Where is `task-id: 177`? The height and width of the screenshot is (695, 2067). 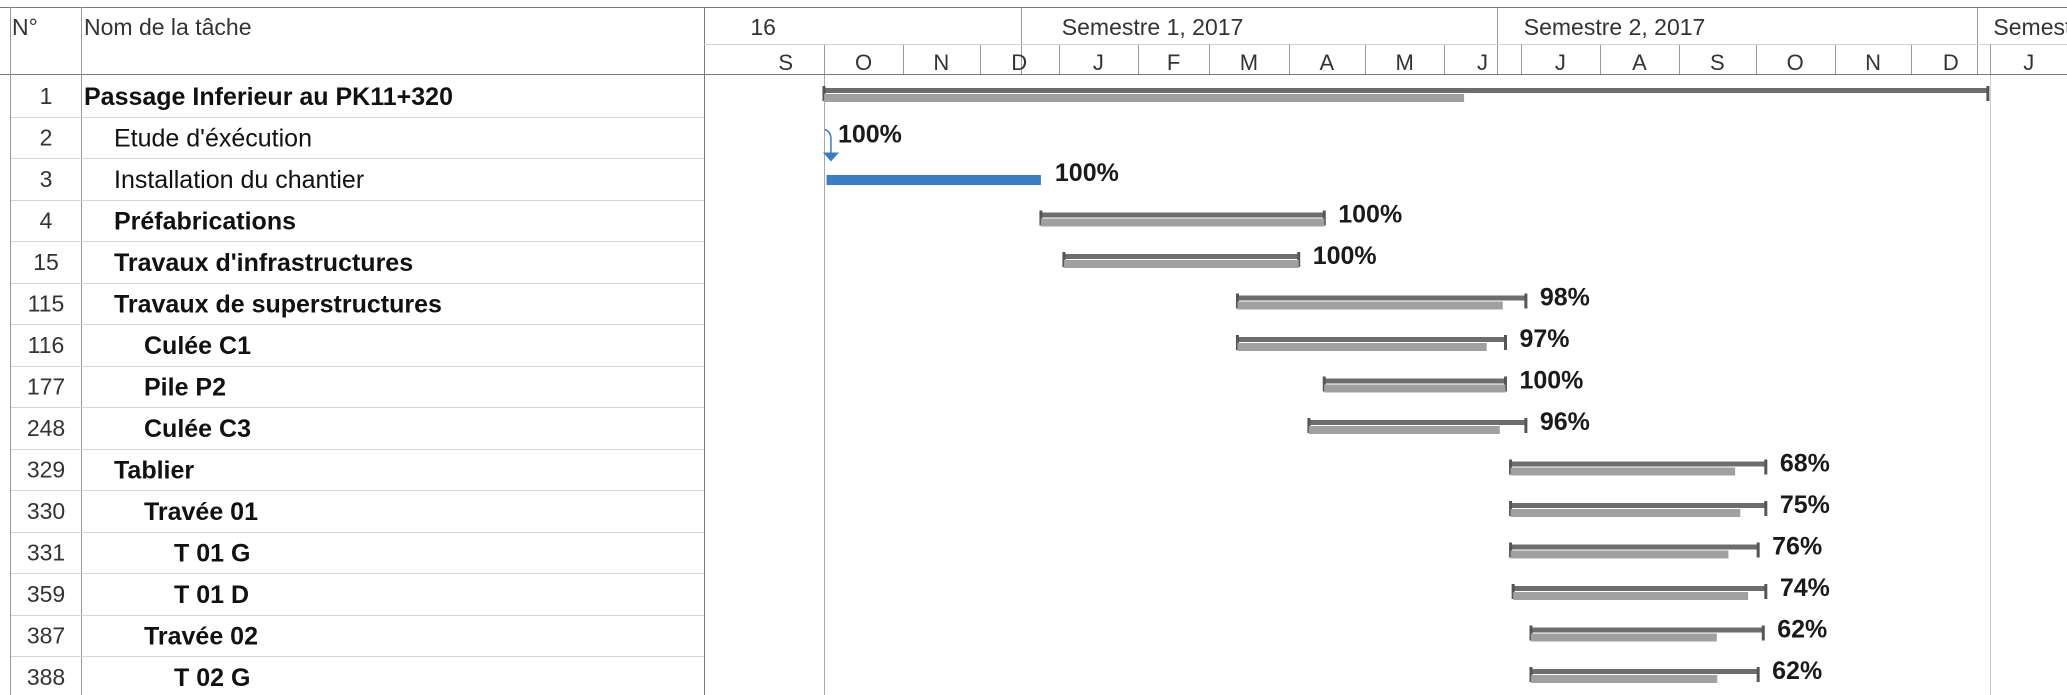
task-id: 177 is located at coordinates (46, 386).